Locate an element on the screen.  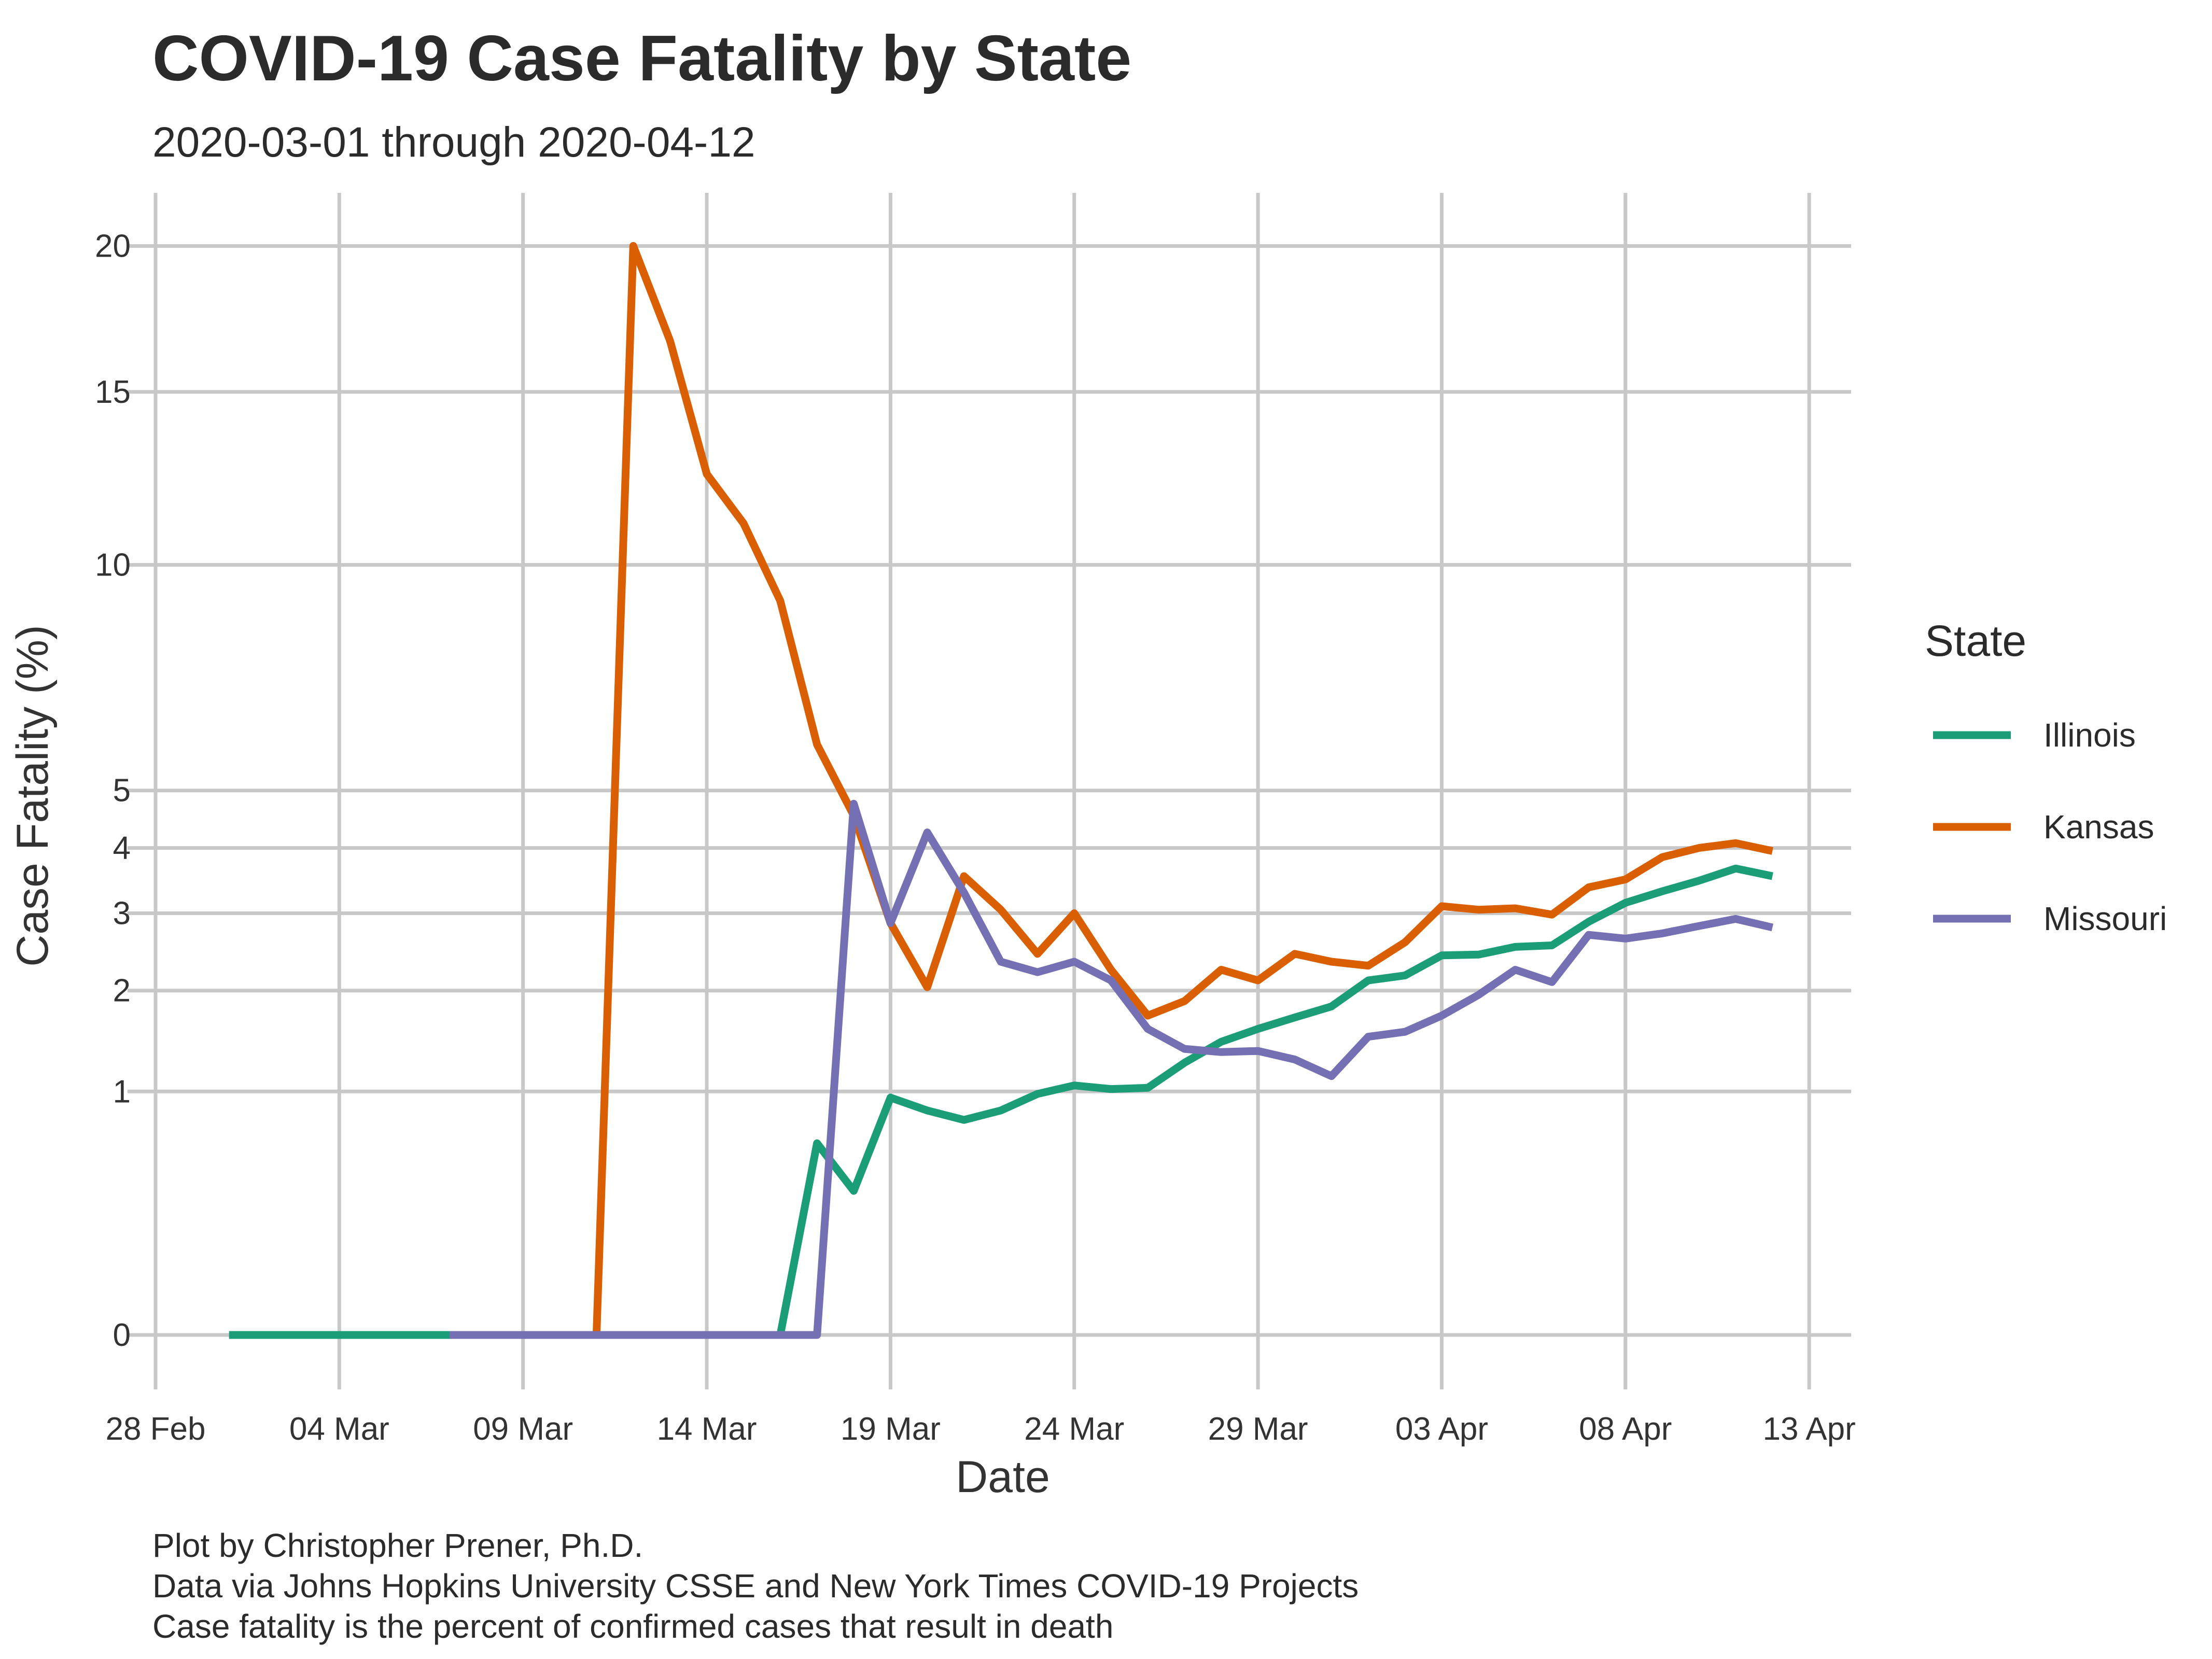
x-tick-label: 04 Mar is located at coordinates (339, 1429).